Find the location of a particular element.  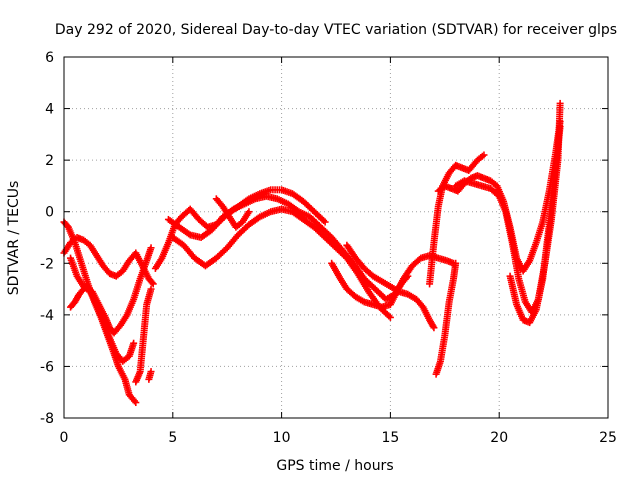

x-tick-label: 25 is located at coordinates (608, 438).